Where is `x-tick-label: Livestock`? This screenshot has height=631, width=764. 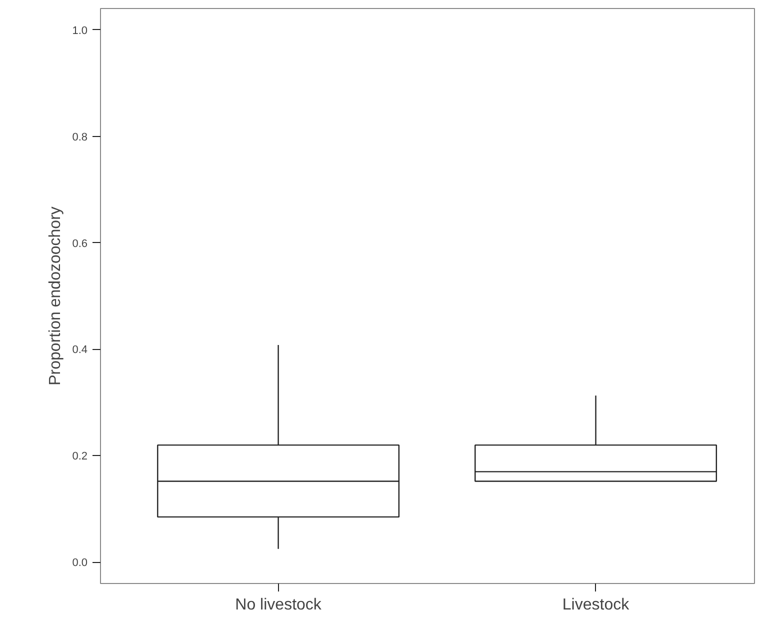
x-tick-label: Livestock is located at coordinates (596, 605).